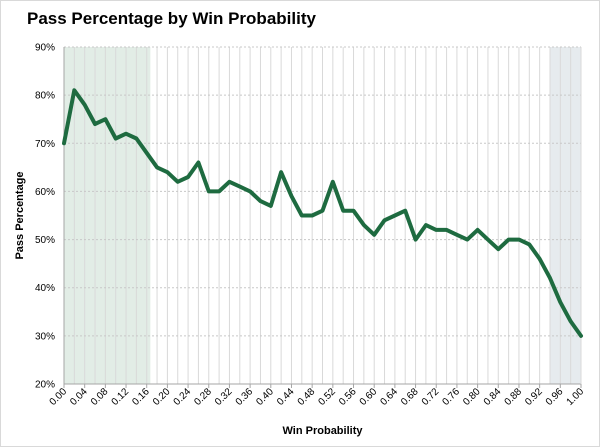 The height and width of the screenshot is (447, 600). What do you see at coordinates (451, 397) in the screenshot?
I see `x-tick-label: 0.76` at bounding box center [451, 397].